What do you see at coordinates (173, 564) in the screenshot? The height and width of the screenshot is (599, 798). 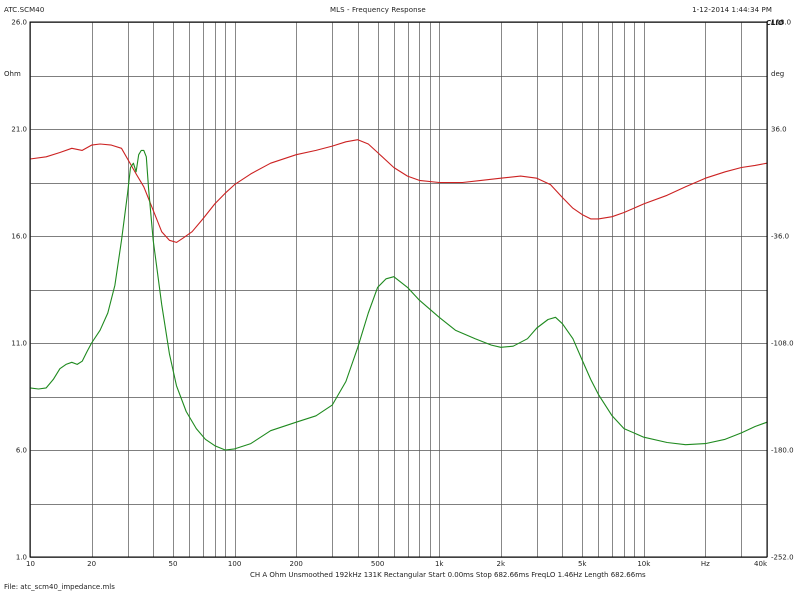 I see `x-tick-label: 50` at bounding box center [173, 564].